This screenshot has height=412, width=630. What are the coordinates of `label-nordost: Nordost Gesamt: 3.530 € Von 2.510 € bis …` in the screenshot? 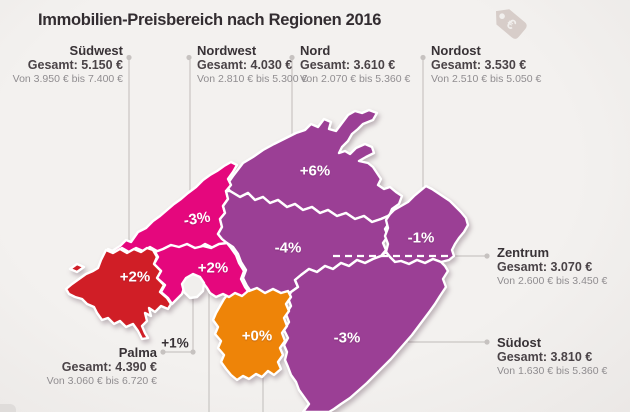 It's located at (493, 64).